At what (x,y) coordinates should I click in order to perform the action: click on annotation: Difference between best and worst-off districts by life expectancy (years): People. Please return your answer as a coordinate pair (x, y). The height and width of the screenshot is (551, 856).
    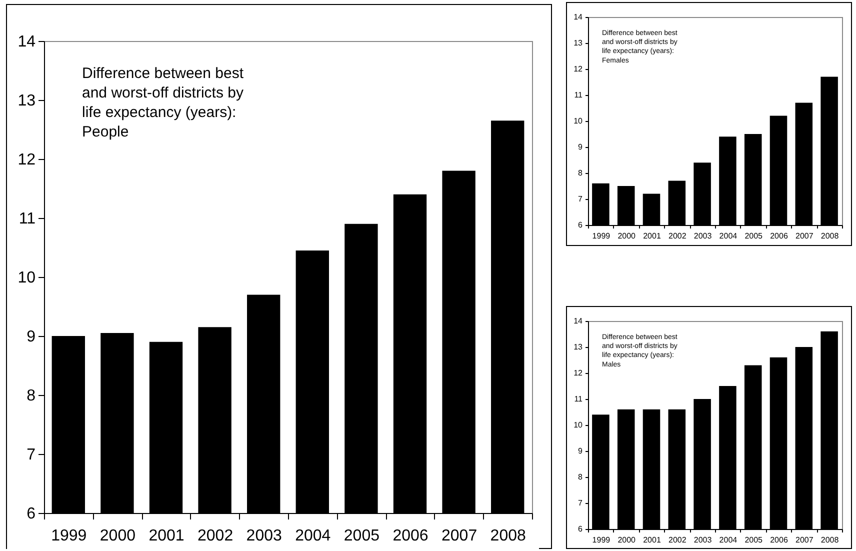
    Looking at the image, I should click on (163, 102).